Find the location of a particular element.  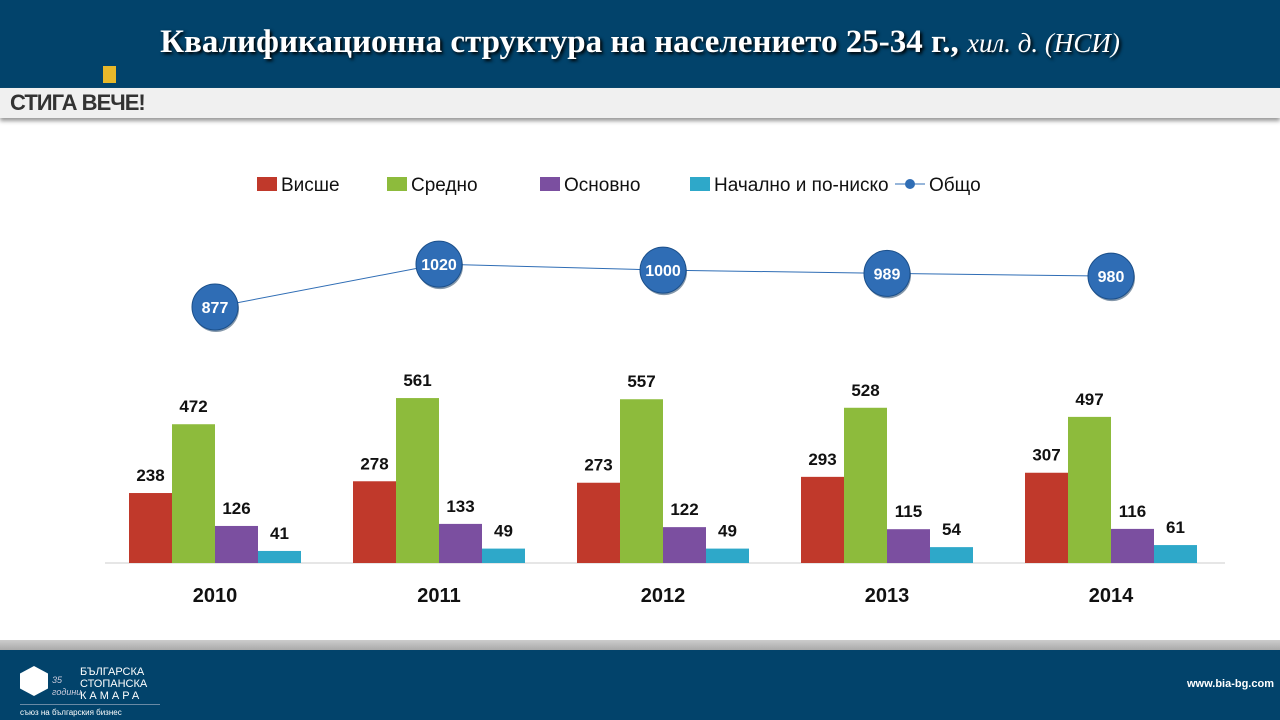

data-label: 472 is located at coordinates (193, 406).